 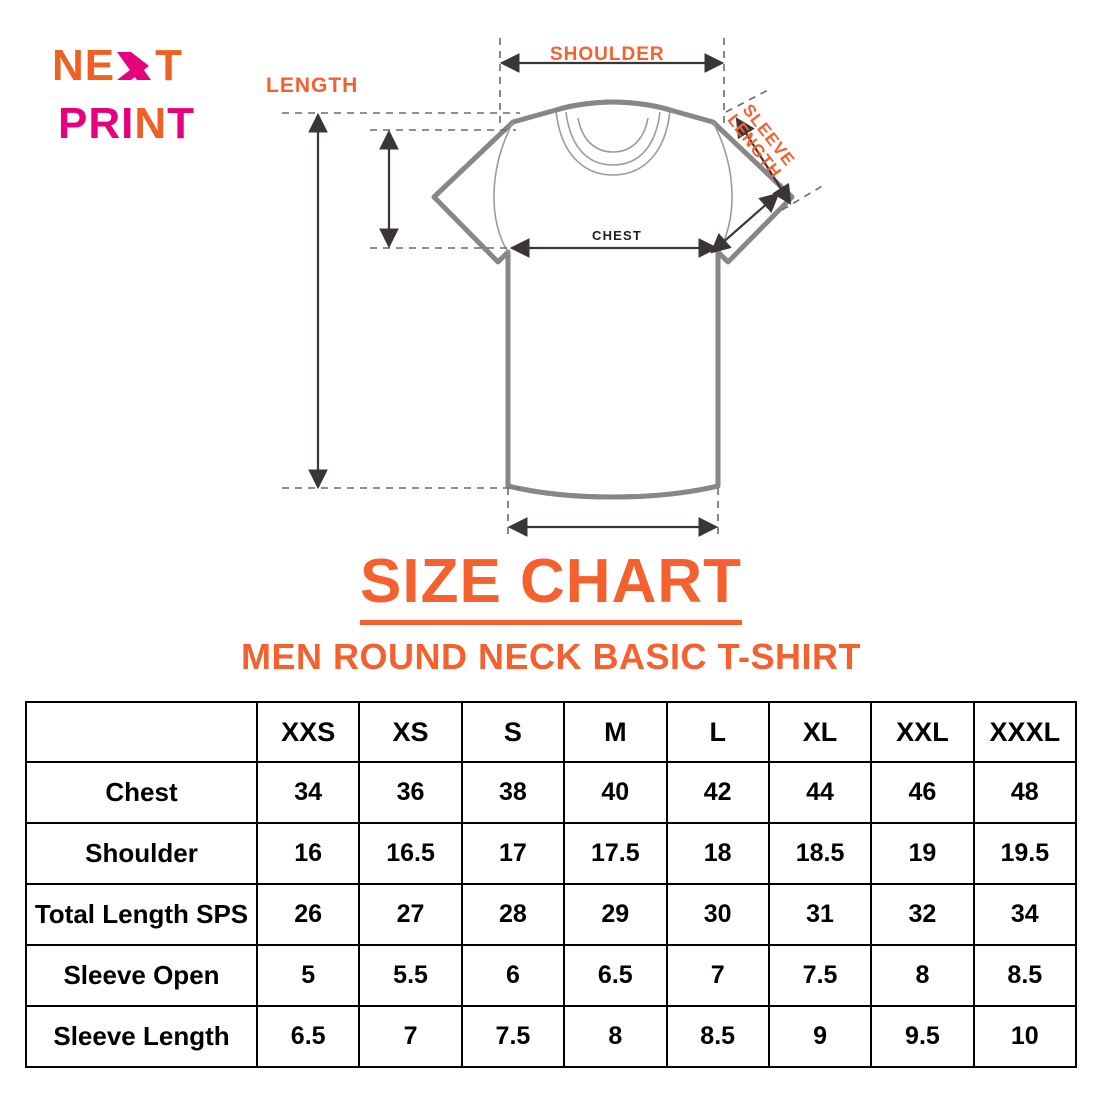 I want to click on cell-total-length-xs: 27, so click(x=410, y=914).